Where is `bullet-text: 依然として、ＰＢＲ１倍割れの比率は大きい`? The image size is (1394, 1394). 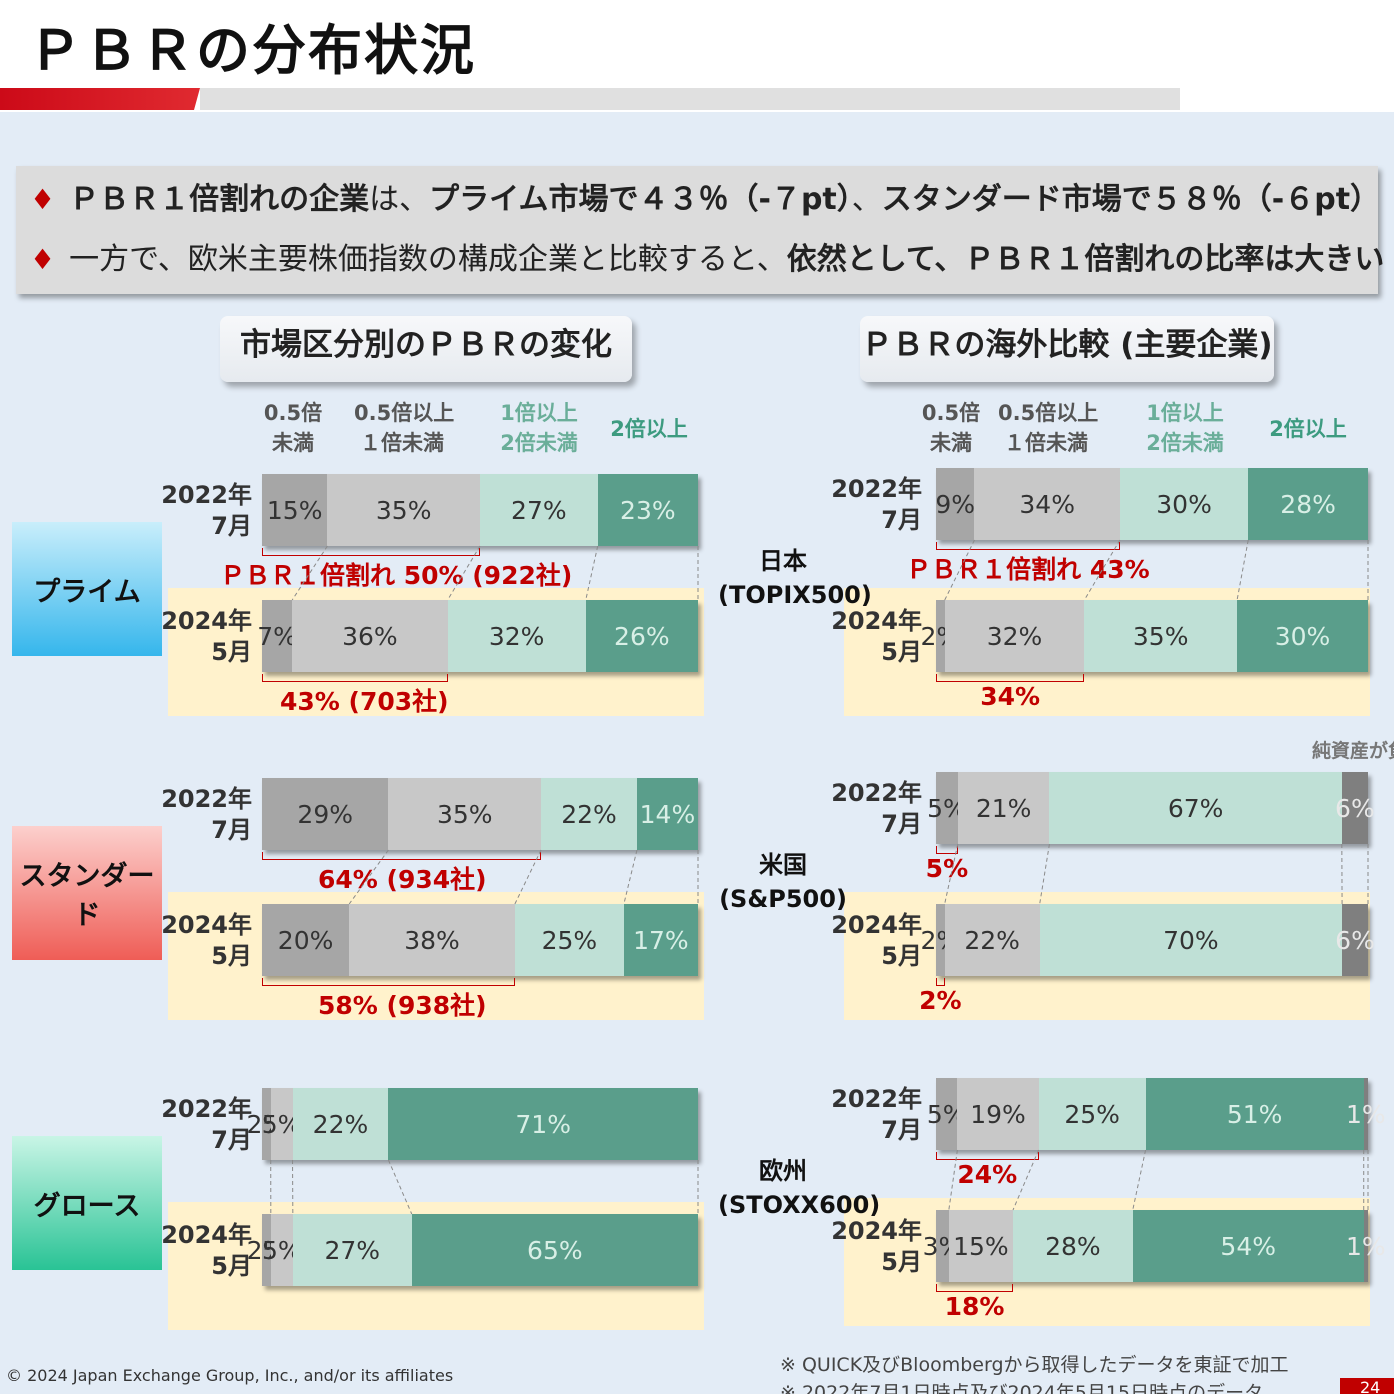
bullet-text: 依然として、ＰＢＲ１倍割れの比率は大きい is located at coordinates (1085, 259).